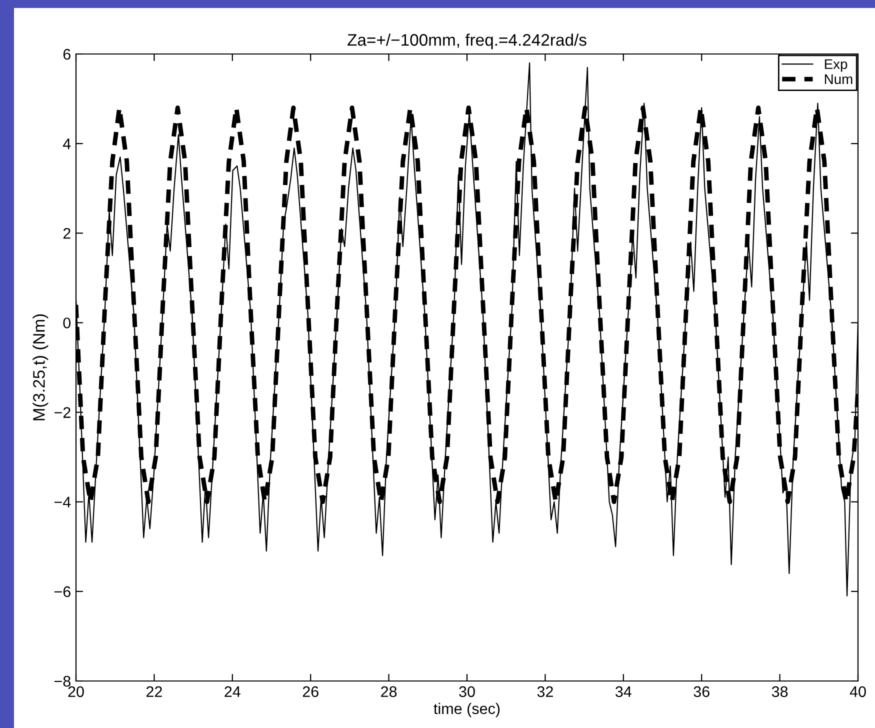 The height and width of the screenshot is (728, 875). Describe the element at coordinates (780, 692) in the screenshot. I see `x-tick-label: 38` at that location.